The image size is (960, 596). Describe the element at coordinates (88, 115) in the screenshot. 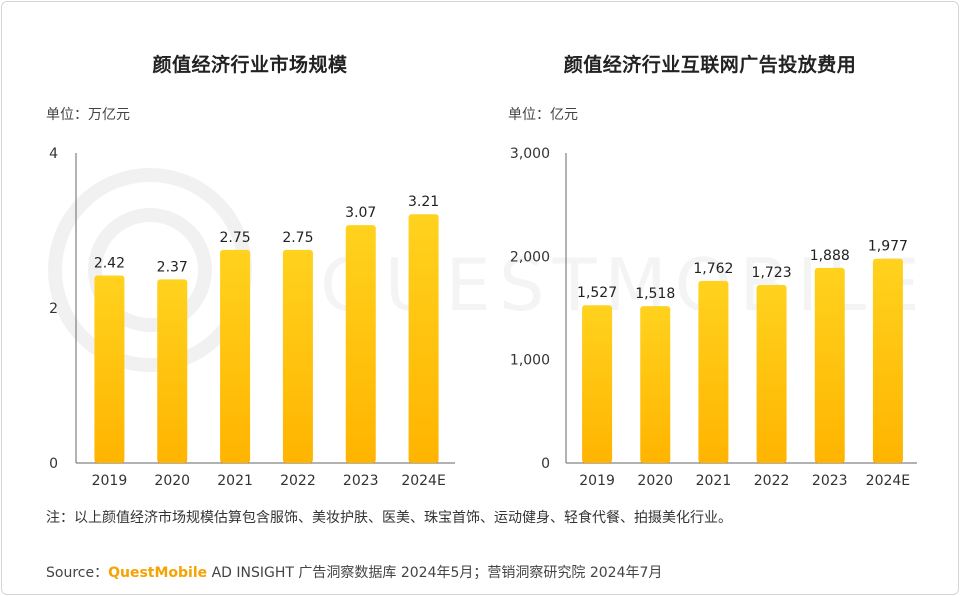

I see `chart-1-unit-label: 单位：万亿元` at that location.